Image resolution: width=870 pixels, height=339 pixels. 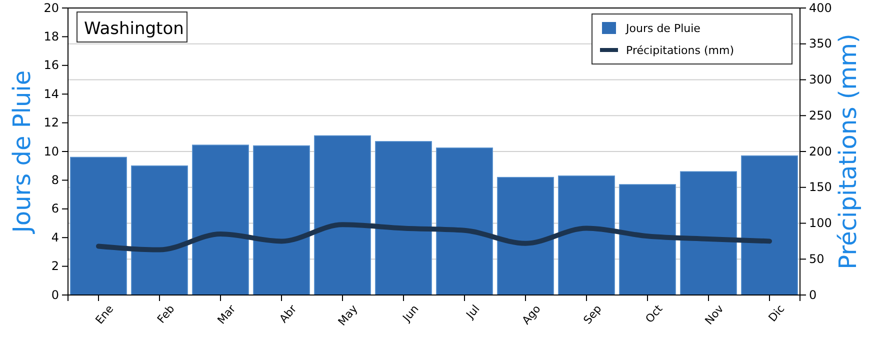 What do you see at coordinates (22, 152) in the screenshot?
I see `y-axis-title: Jours de Pluie` at bounding box center [22, 152].